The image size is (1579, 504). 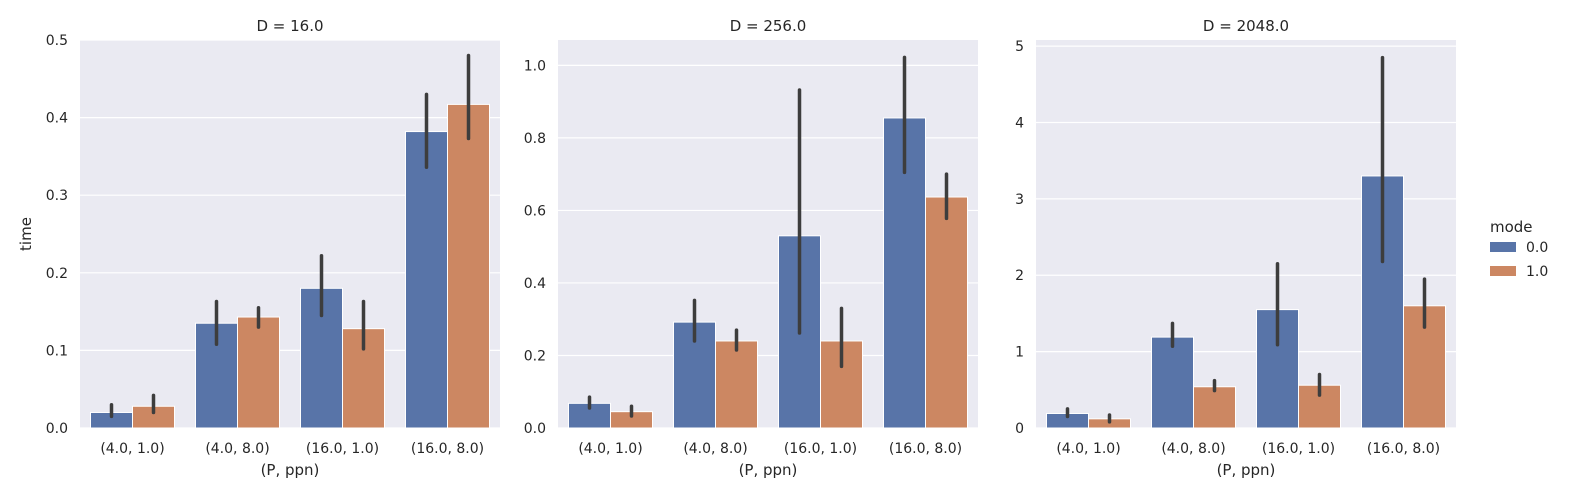 I want to click on panel-title: D = 2048.0, so click(x=1246, y=26).